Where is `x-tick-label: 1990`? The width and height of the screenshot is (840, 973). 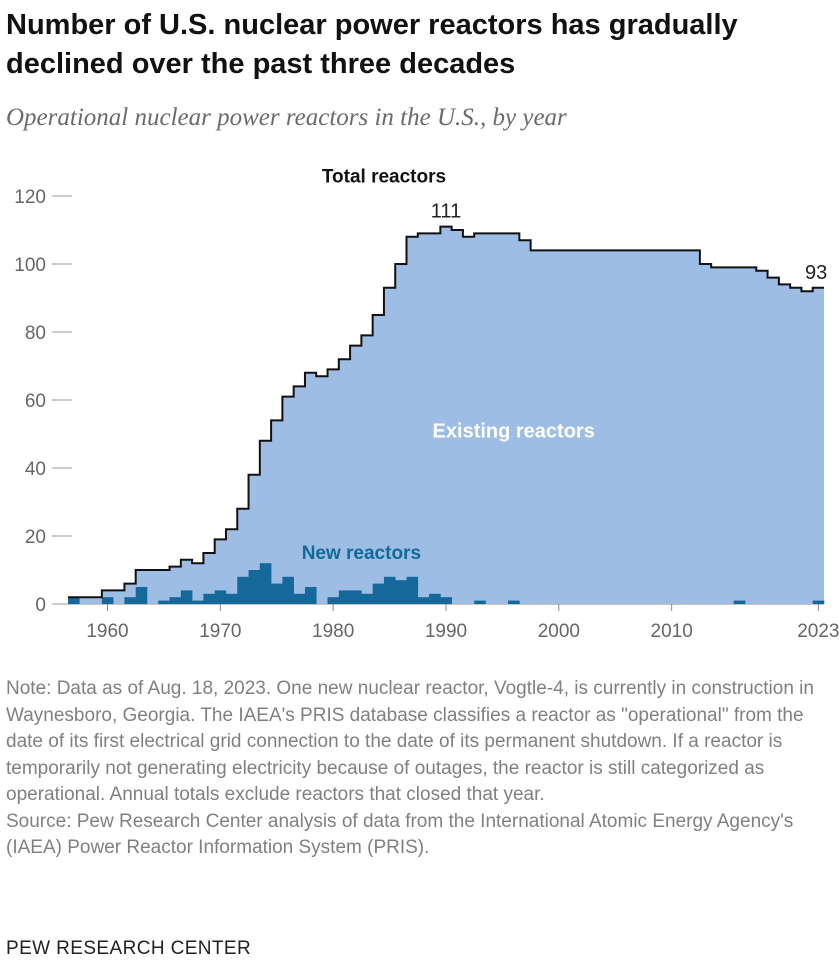 x-tick-label: 1990 is located at coordinates (446, 631).